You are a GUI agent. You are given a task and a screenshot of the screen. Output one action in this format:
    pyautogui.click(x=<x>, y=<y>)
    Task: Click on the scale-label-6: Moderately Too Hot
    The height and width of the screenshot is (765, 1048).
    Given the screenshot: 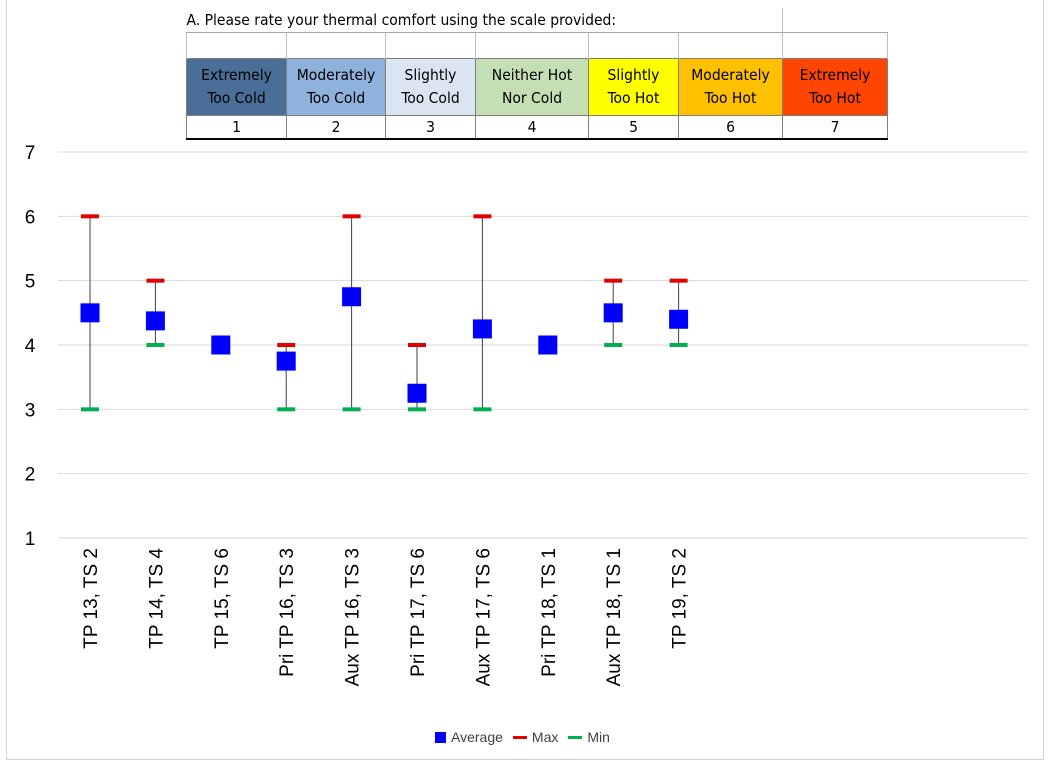 What is the action you would take?
    pyautogui.click(x=730, y=87)
    